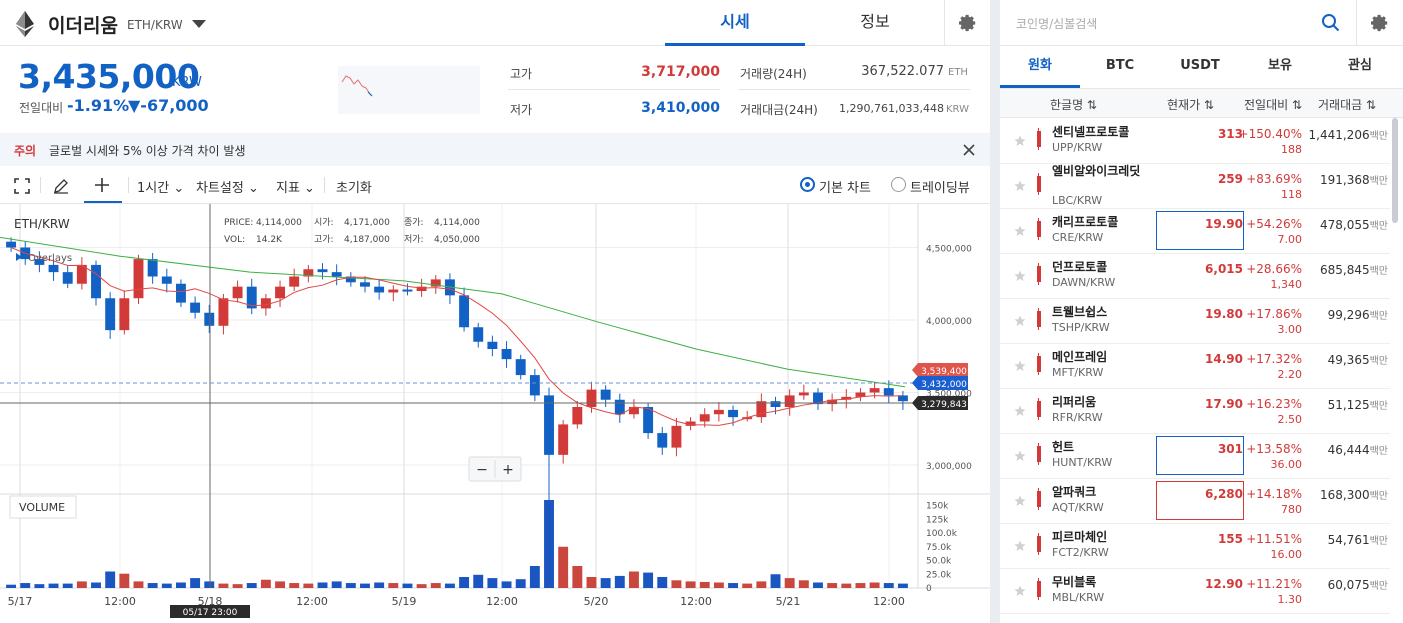 The image size is (1403, 623). Describe the element at coordinates (1195, 321) in the screenshot. I see `market-row: 트웰브쉽스 TSHP/KRW 19.80 +17.86% 3.00 99,296백만` at that location.